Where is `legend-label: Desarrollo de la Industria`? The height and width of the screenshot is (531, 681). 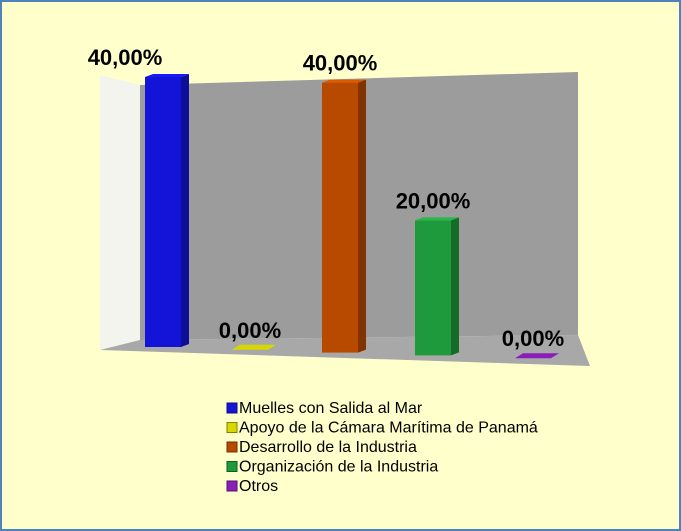
legend-label: Desarrollo de la Industria is located at coordinates (328, 447).